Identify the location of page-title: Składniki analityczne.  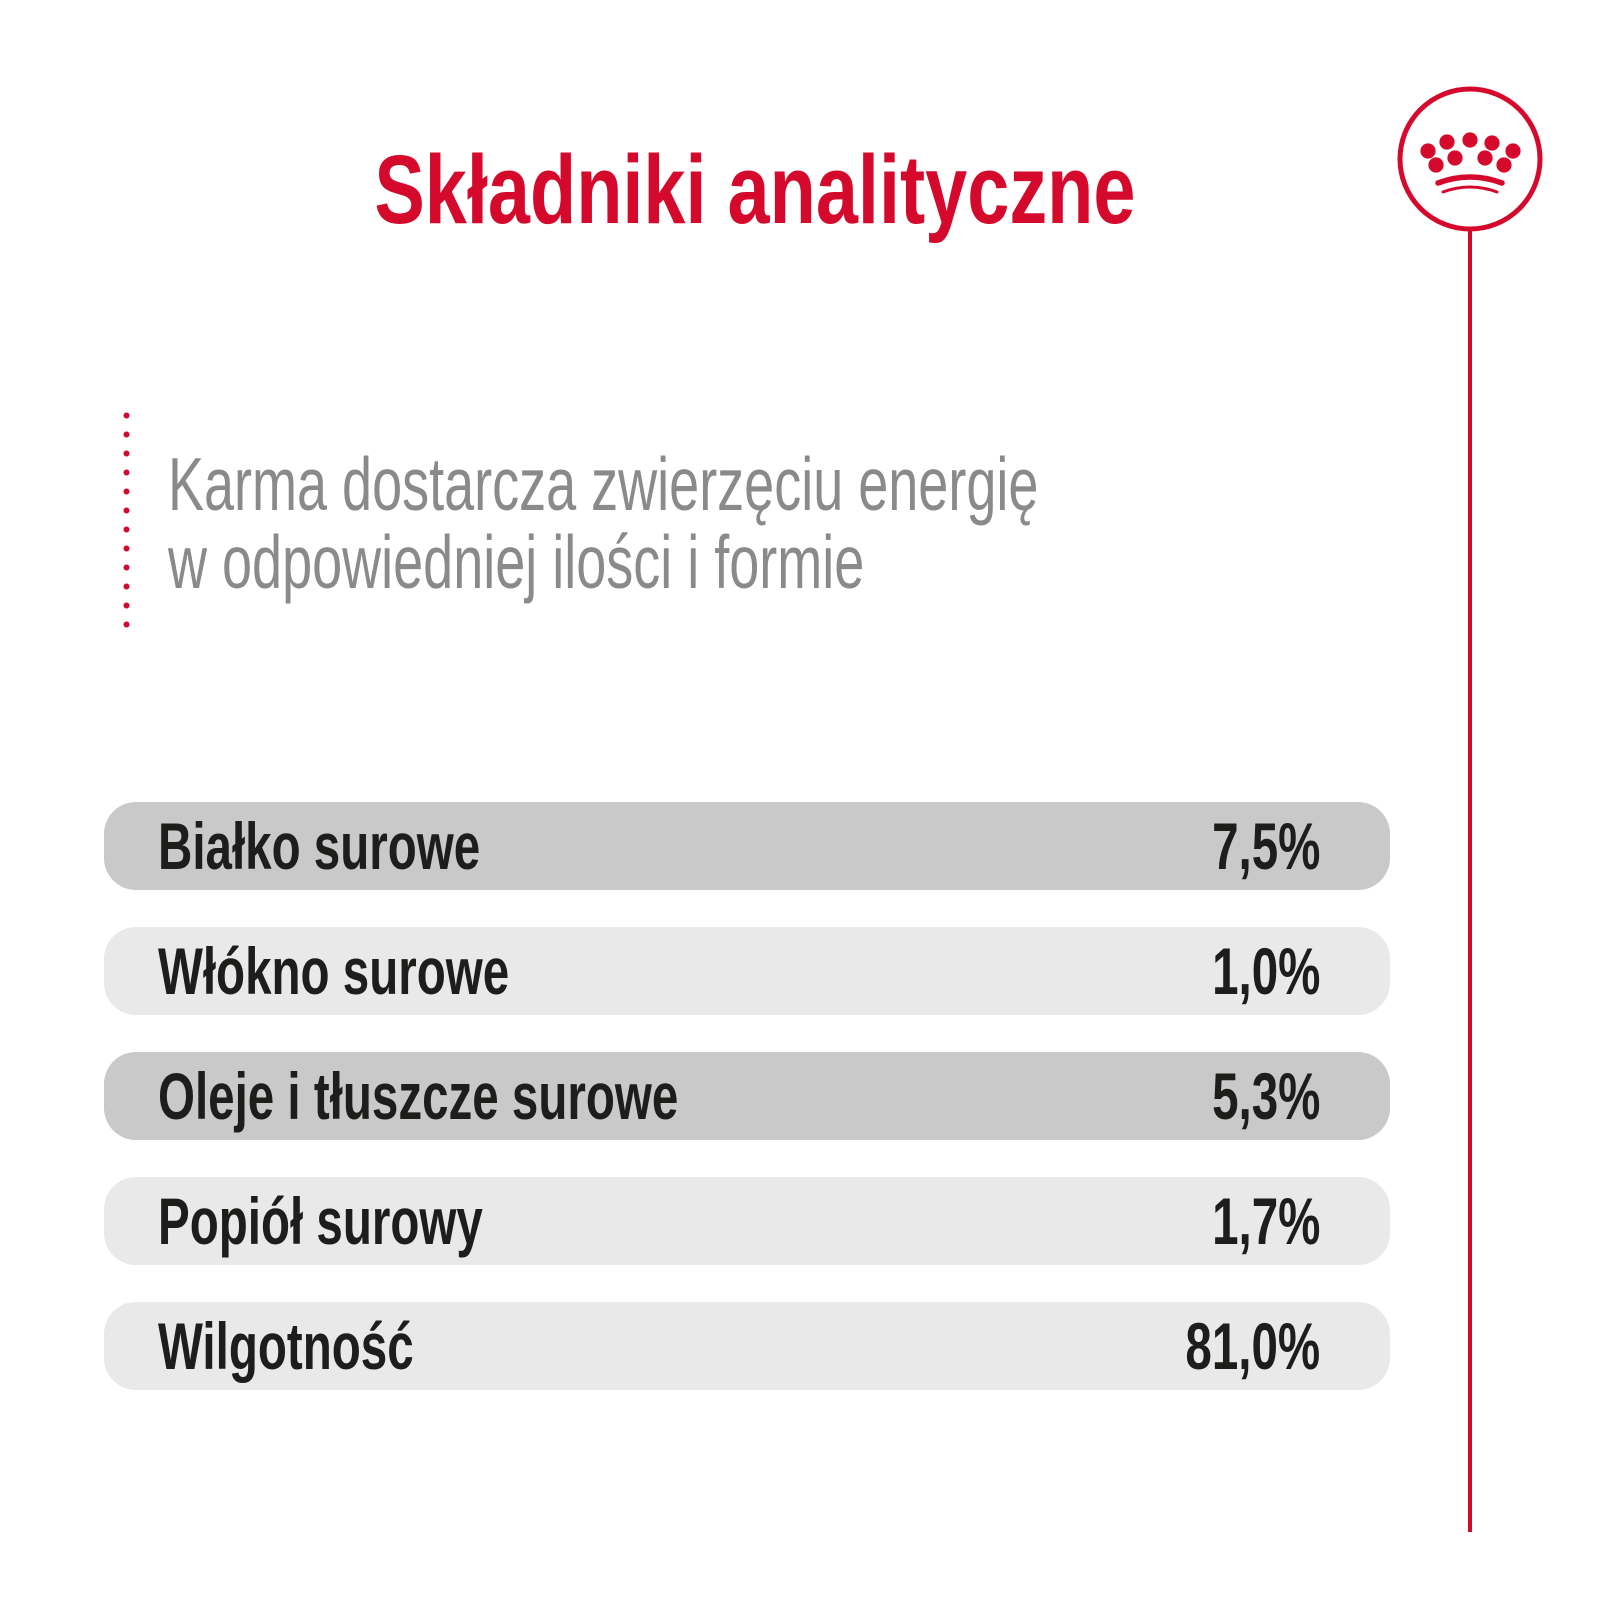
(755, 189).